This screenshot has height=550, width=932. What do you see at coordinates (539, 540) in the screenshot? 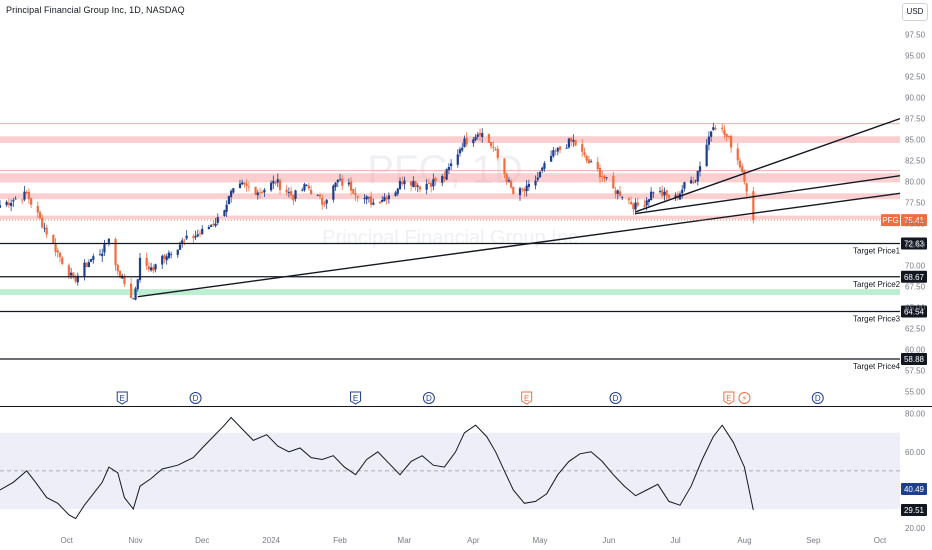
I see `time-tick-label: May` at bounding box center [539, 540].